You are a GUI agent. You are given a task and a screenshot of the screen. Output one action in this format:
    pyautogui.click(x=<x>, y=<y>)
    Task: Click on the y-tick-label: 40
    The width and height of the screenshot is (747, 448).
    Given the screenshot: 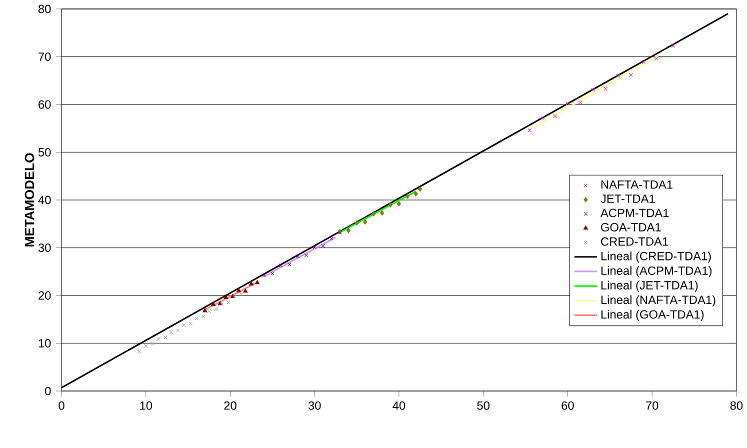 What is the action you would take?
    pyautogui.click(x=44, y=200)
    